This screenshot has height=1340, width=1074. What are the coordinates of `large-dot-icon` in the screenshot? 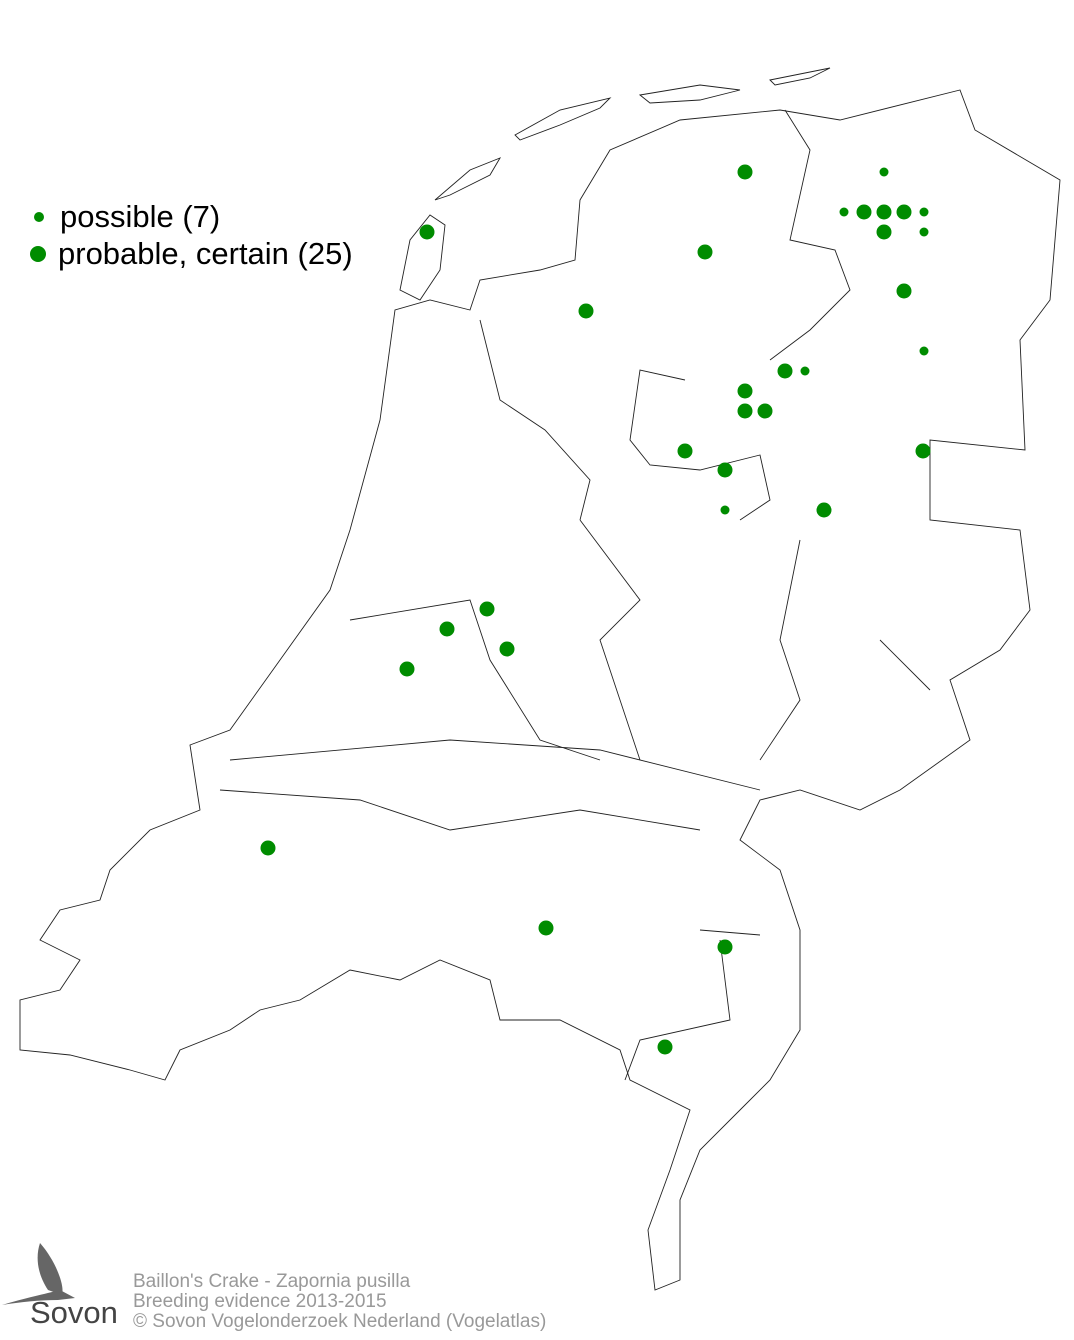 It's located at (38, 253).